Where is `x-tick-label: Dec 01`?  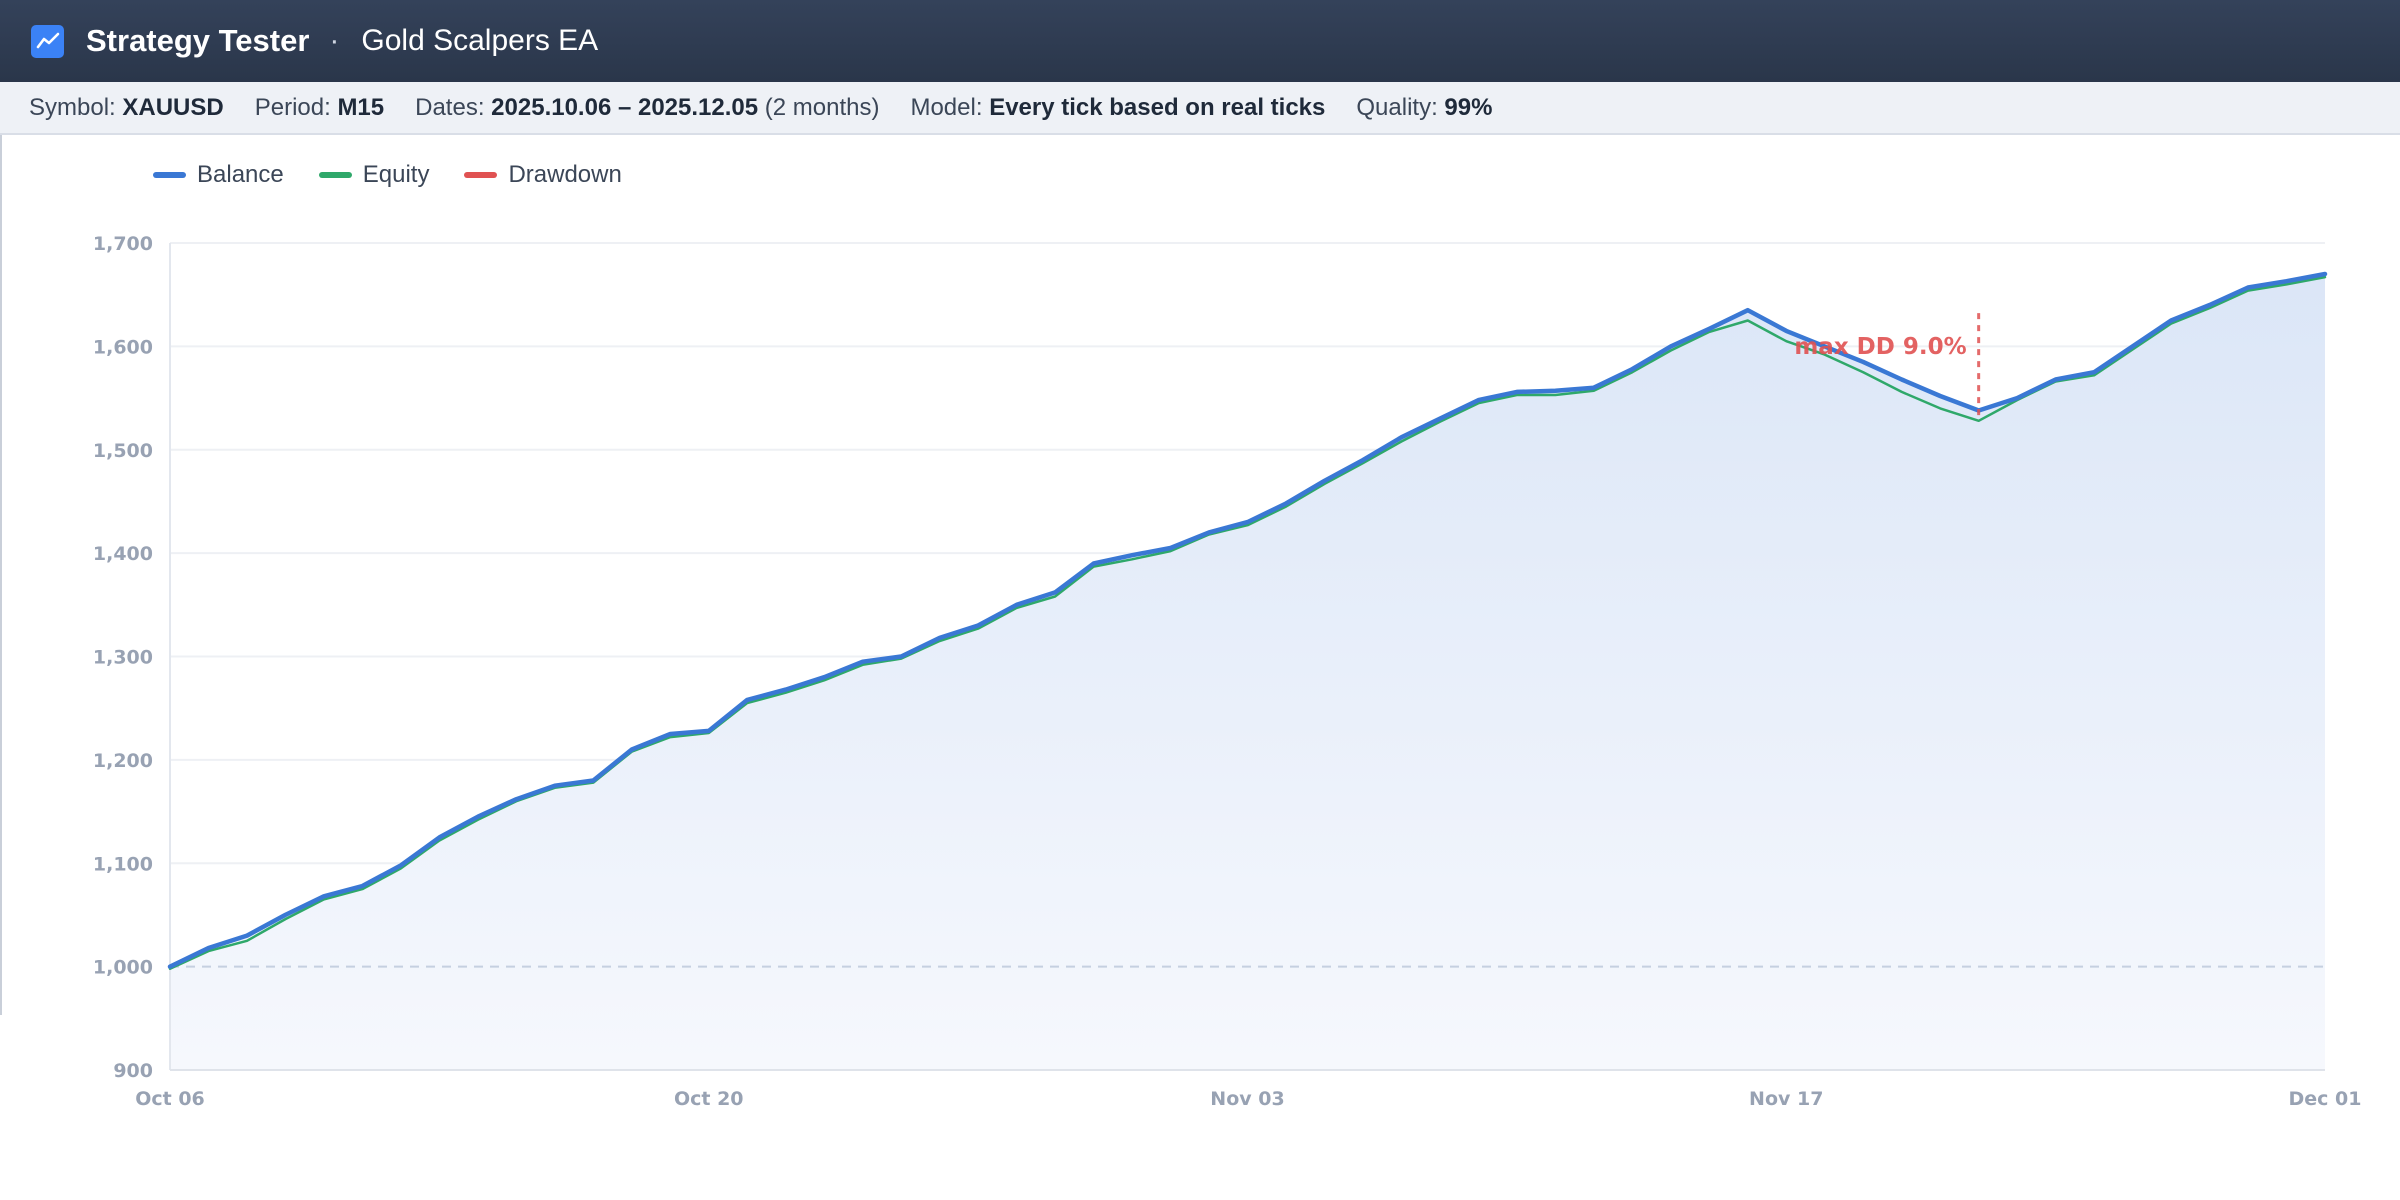 x-tick-label: Dec 01 is located at coordinates (2325, 1099).